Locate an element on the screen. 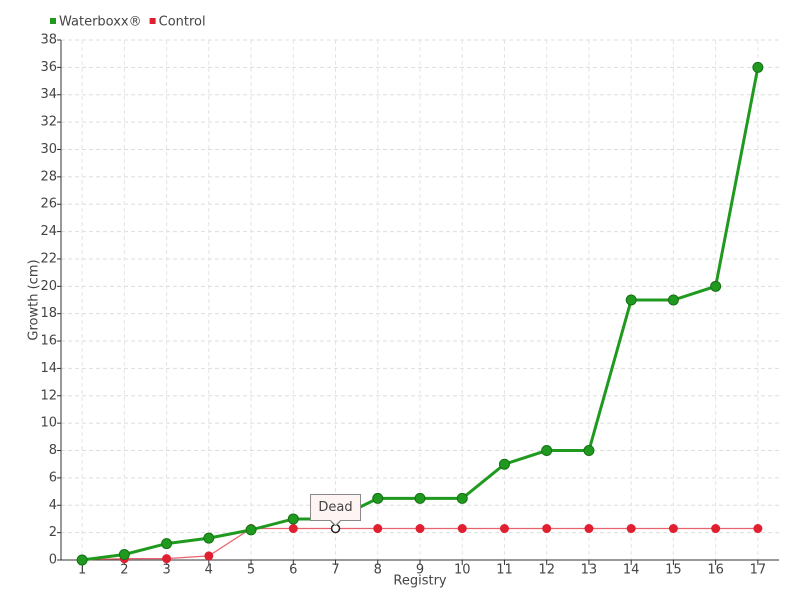 The width and height of the screenshot is (800, 604). y-tick-label: 0 is located at coordinates (53, 560).